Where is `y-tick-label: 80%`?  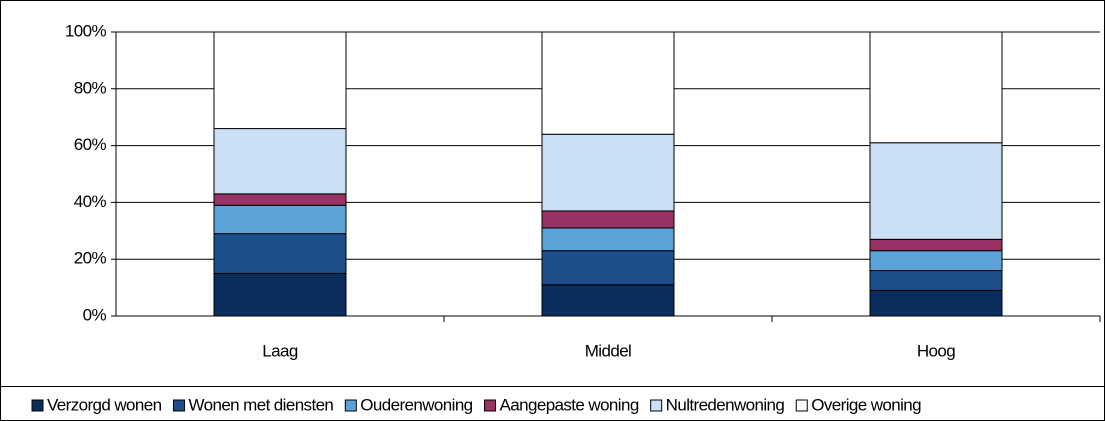 y-tick-label: 80% is located at coordinates (90, 87).